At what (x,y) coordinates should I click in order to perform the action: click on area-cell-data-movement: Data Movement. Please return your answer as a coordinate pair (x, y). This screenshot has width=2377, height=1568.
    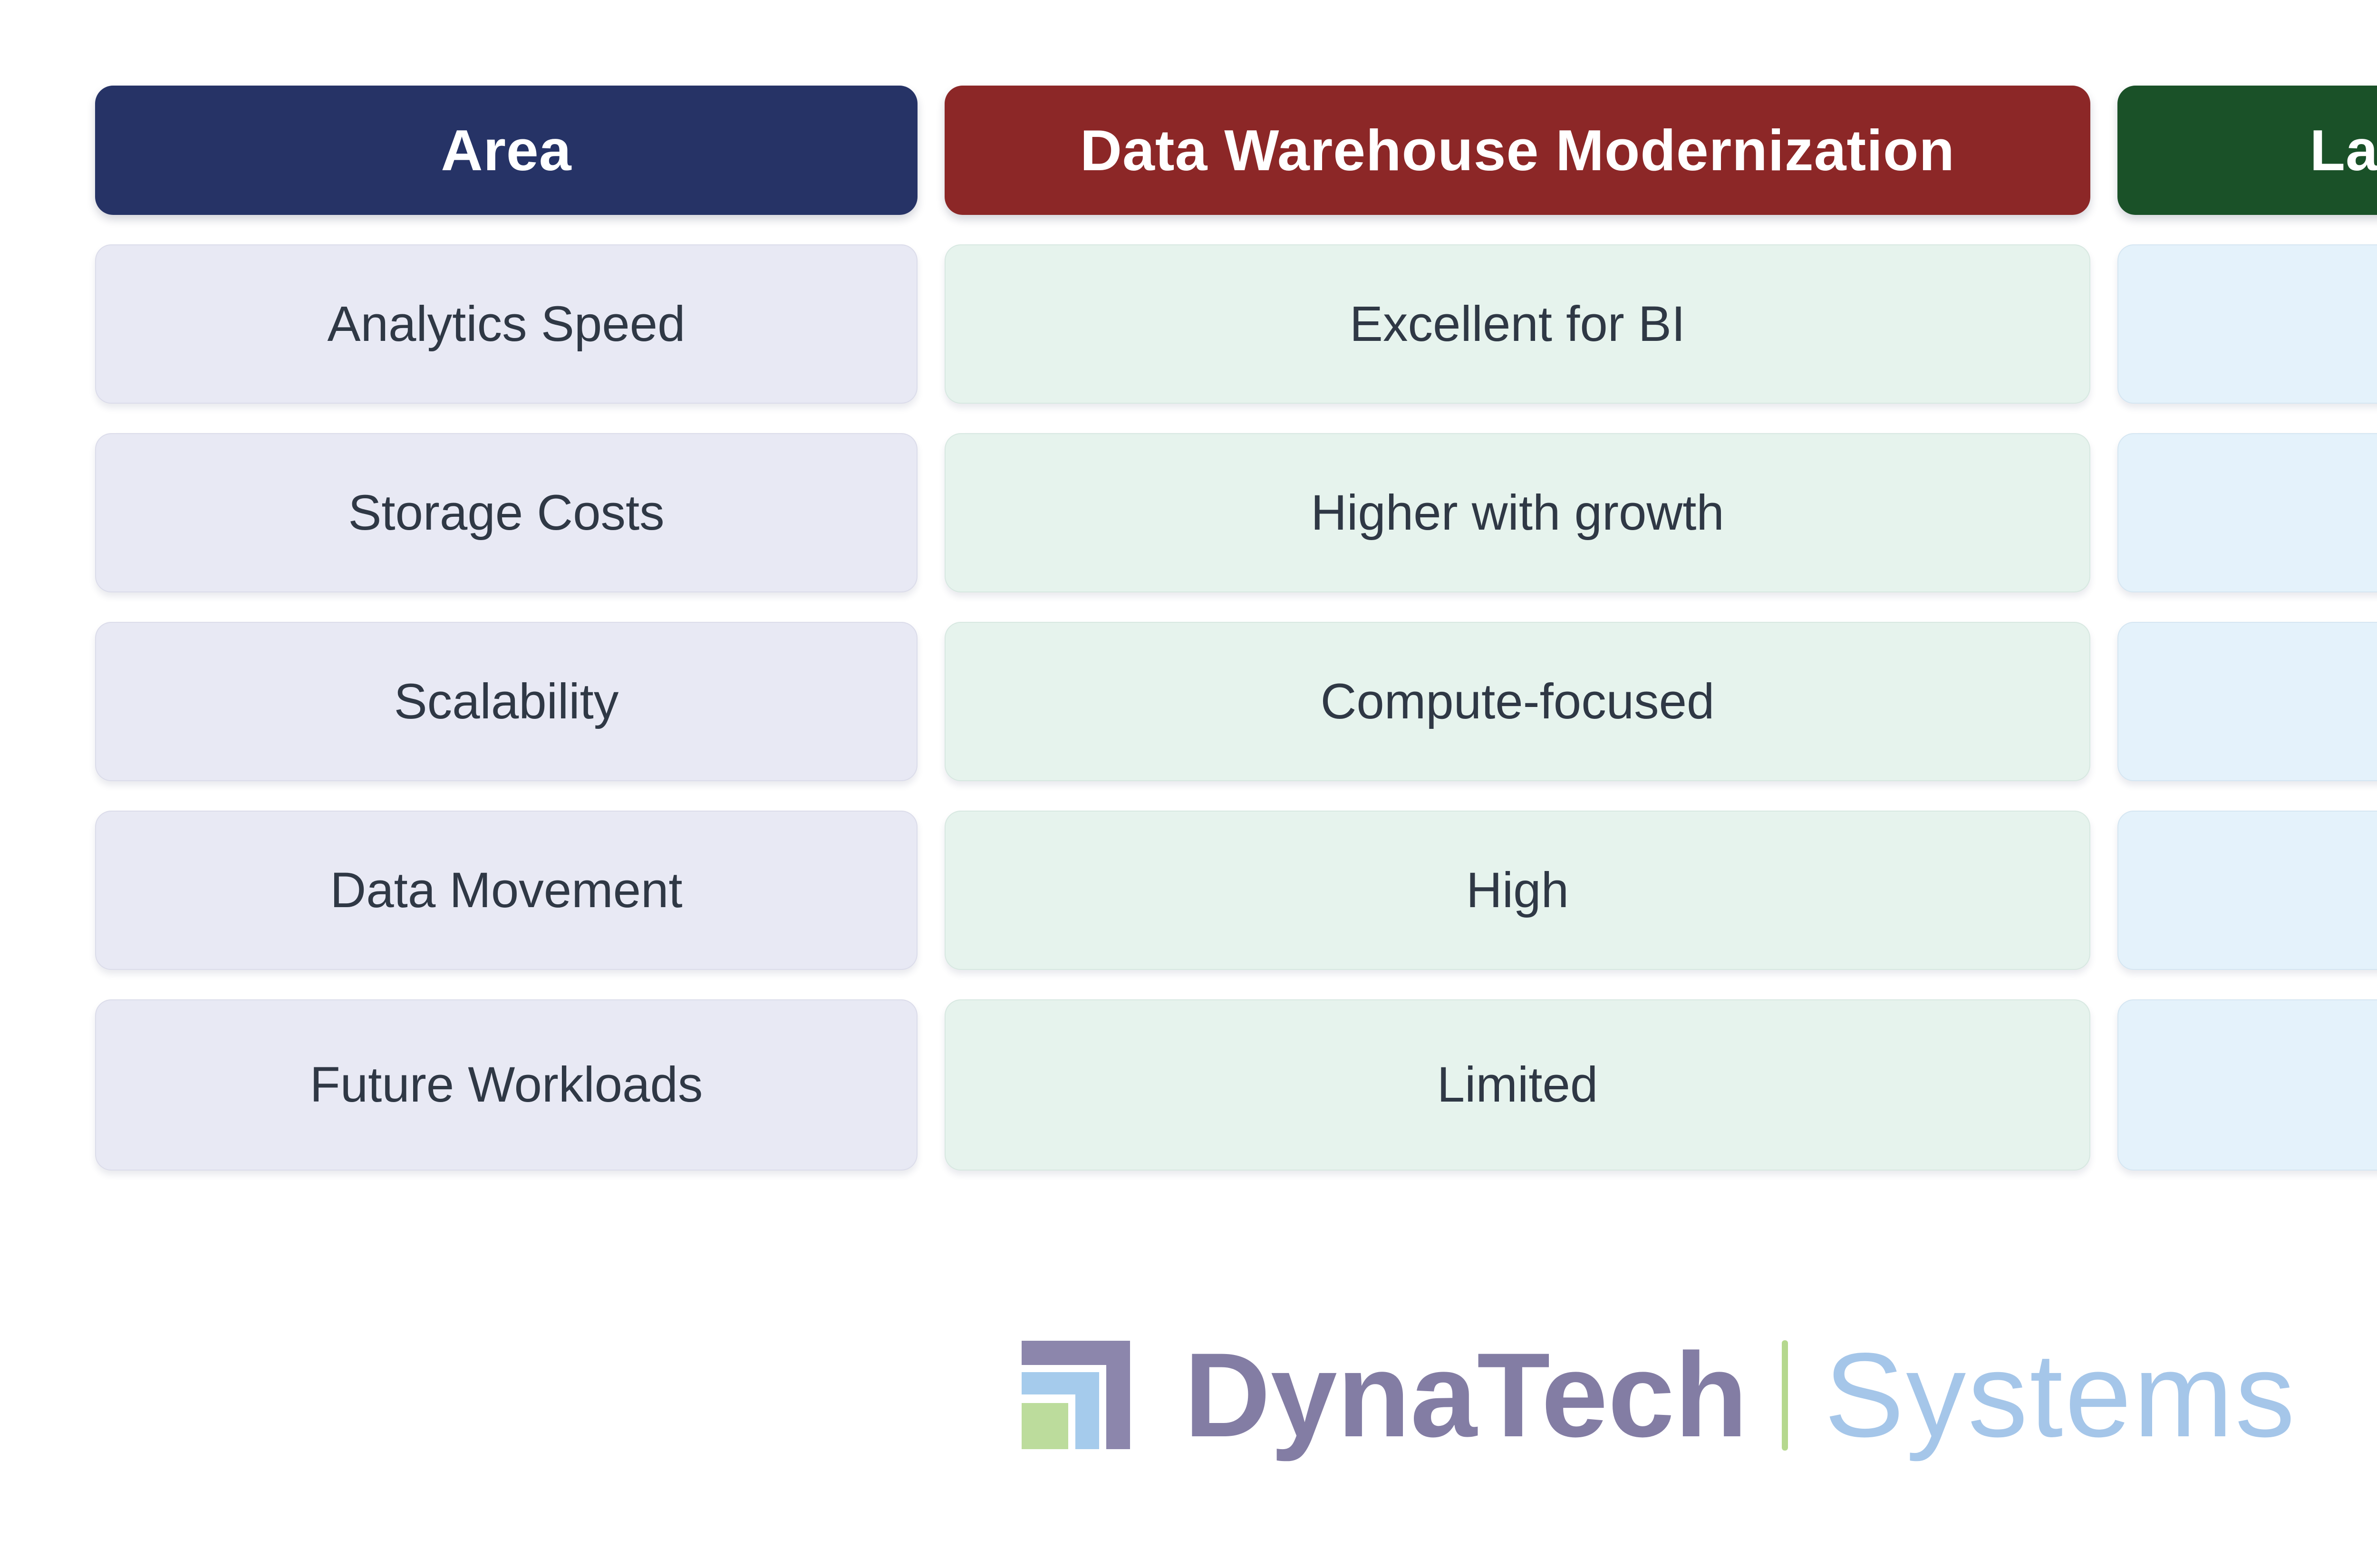
    Looking at the image, I should click on (507, 890).